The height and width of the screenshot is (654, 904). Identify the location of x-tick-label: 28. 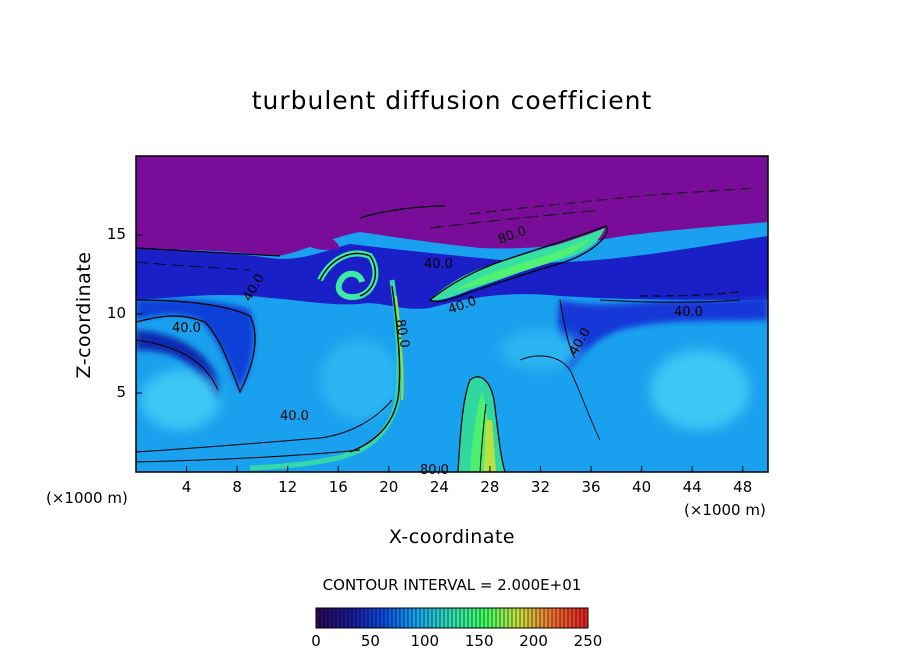
(490, 487).